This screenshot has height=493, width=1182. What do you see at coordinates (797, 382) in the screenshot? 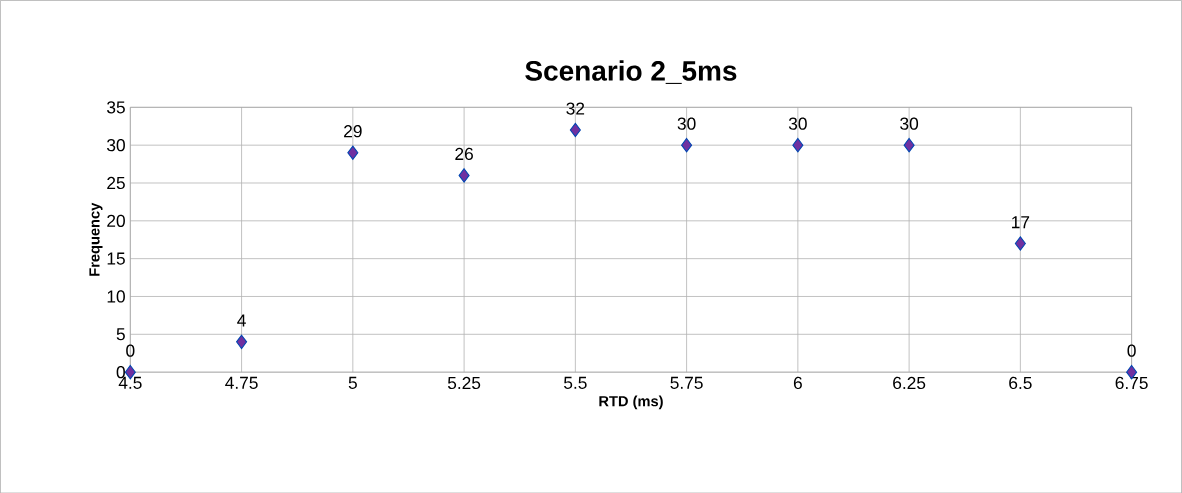
I see `x-tick-label: 6` at bounding box center [797, 382].